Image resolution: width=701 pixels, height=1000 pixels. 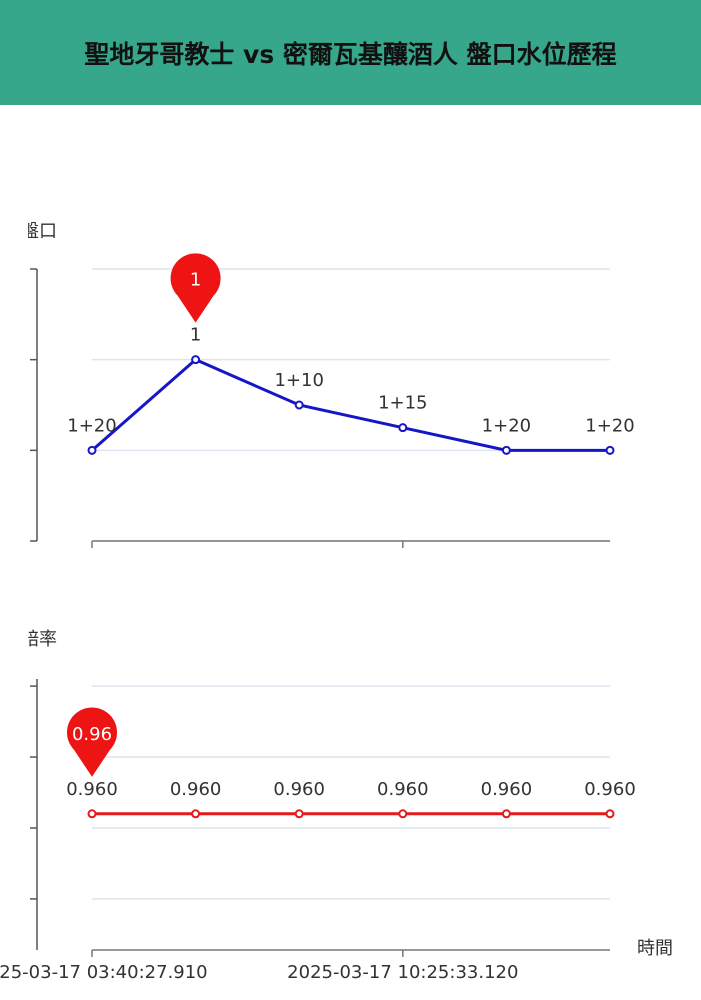 What do you see at coordinates (92, 734) in the screenshot?
I see `mark-pin-label: 0.96` at bounding box center [92, 734].